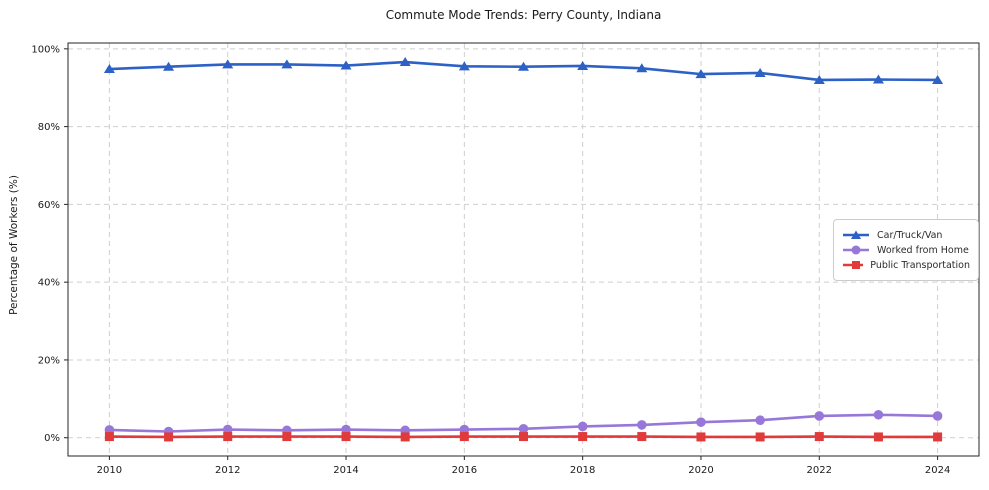 Image resolution: width=989 pixels, height=490 pixels. What do you see at coordinates (109, 470) in the screenshot?
I see `x-tick-label: 2010` at bounding box center [109, 470].